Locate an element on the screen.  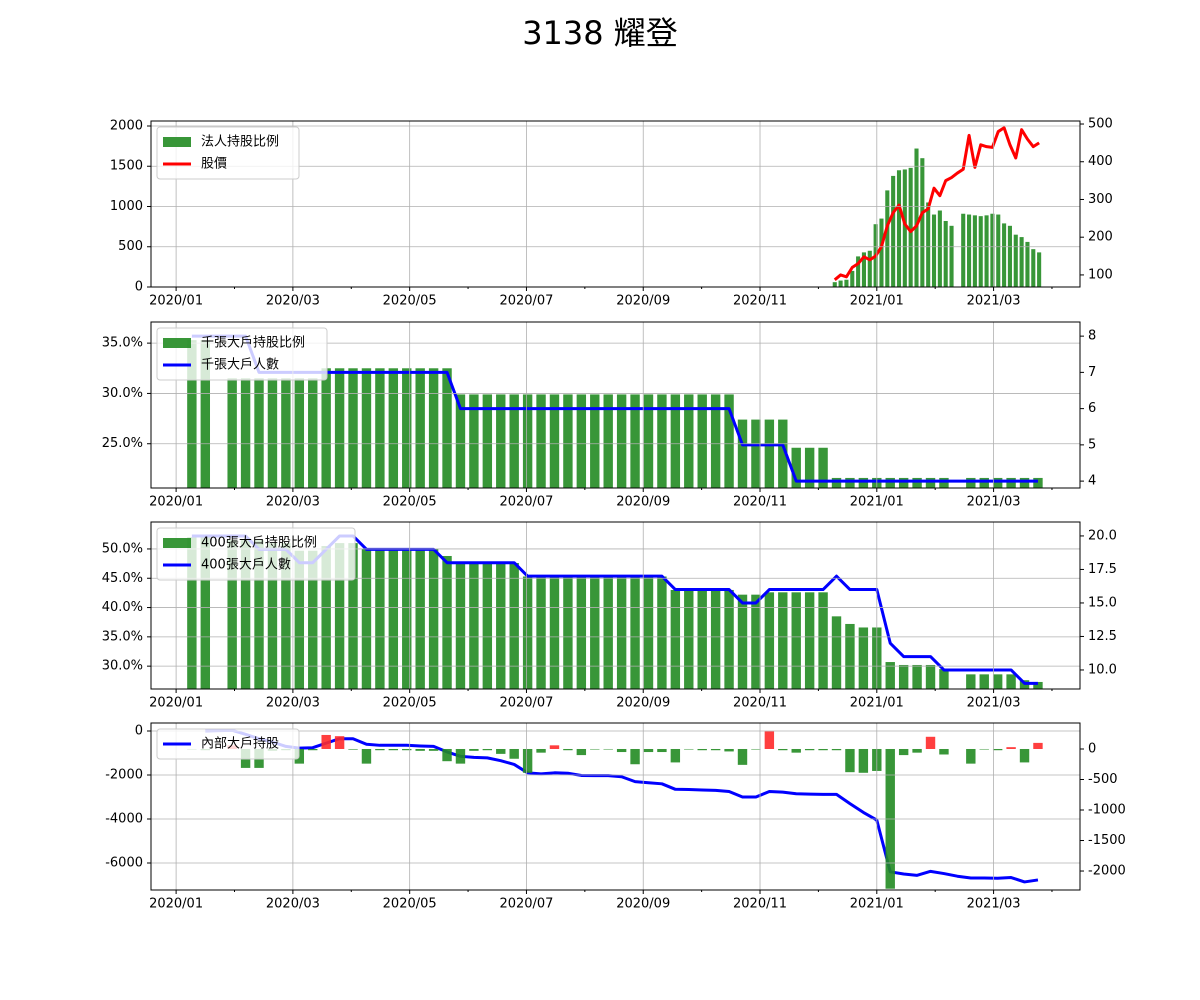
axes-frame is located at coordinates (615, 605).